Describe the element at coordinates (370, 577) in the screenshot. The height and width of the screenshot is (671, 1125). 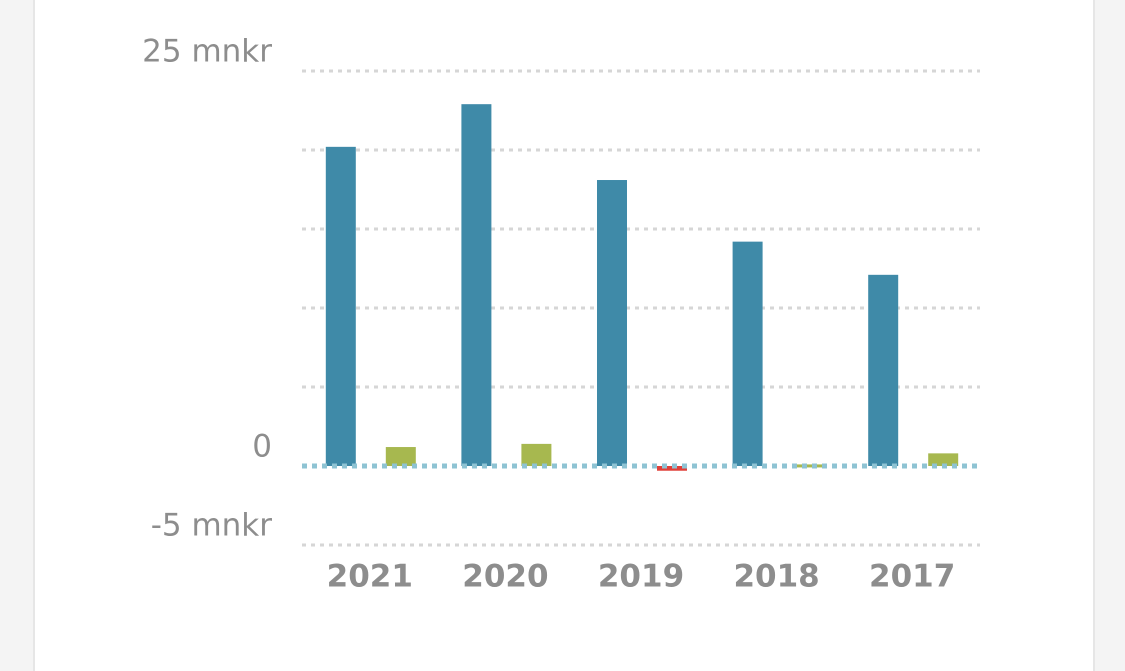
I see `x-tick-label: 2021` at that location.